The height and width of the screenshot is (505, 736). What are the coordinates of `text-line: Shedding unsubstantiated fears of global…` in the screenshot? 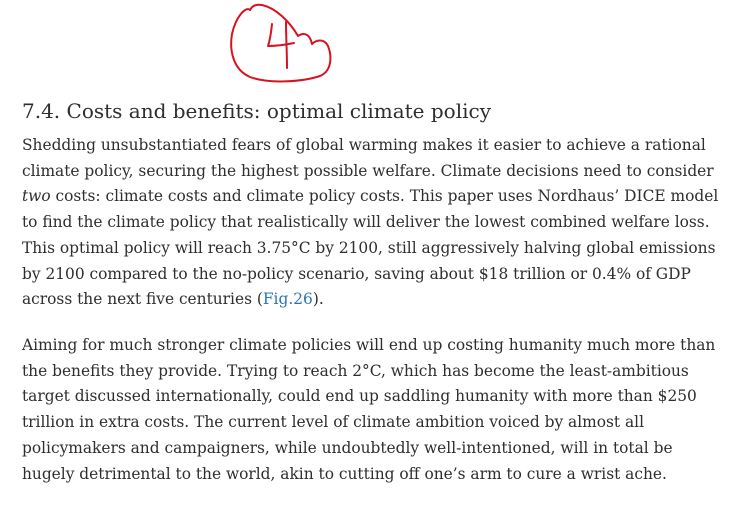 It's located at (364, 145).